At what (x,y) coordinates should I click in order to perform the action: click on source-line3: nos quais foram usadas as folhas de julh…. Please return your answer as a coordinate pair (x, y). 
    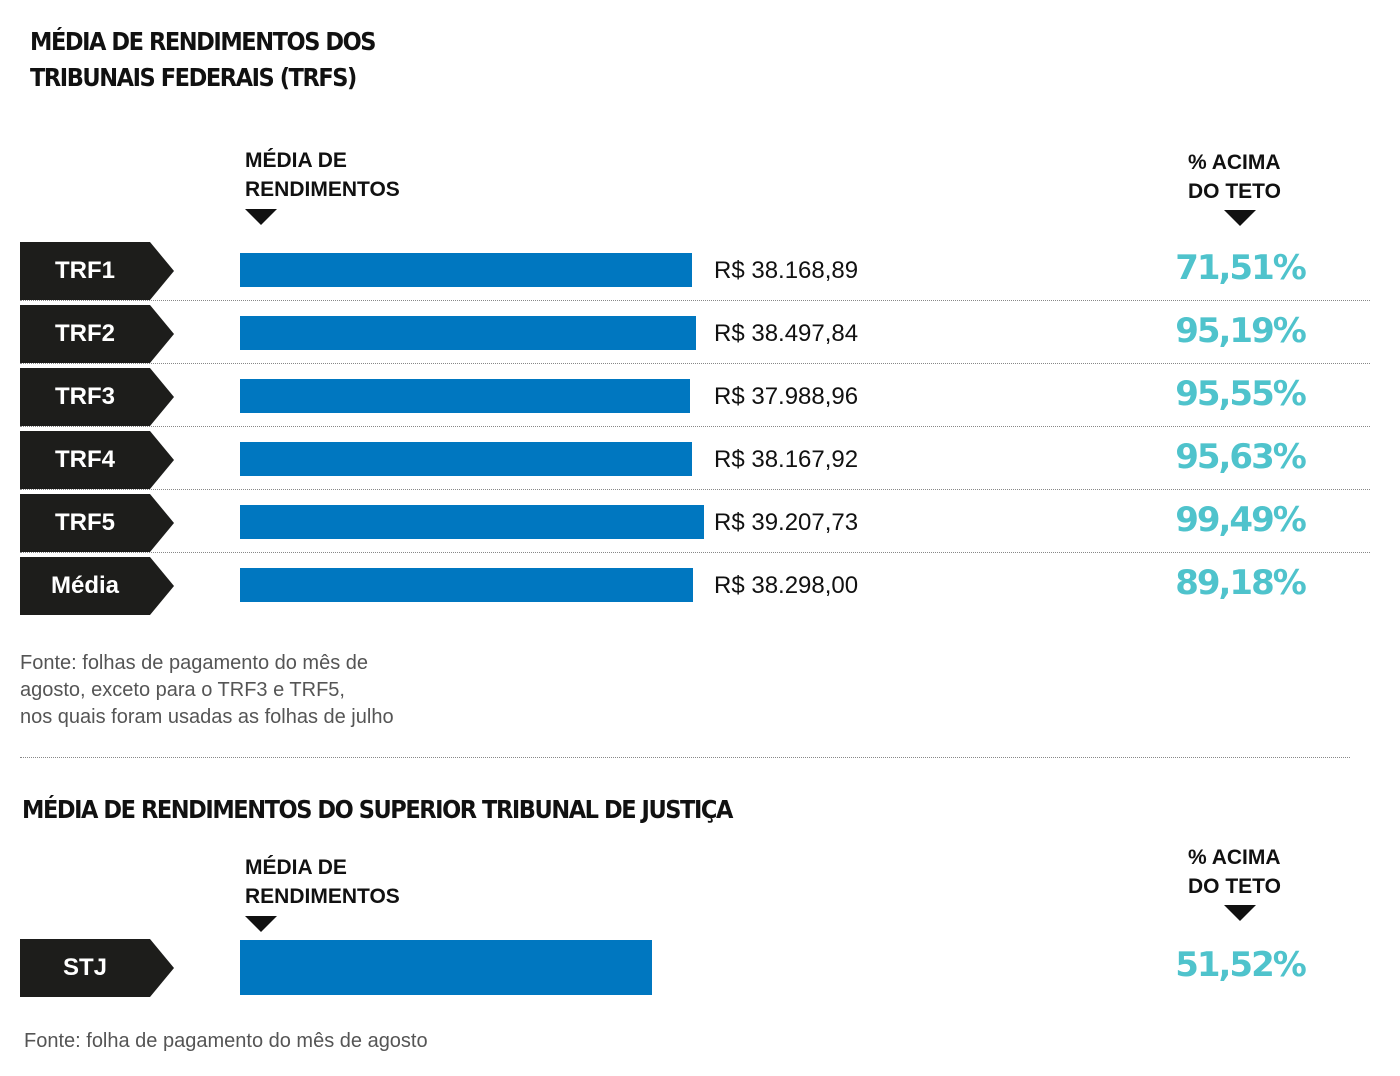
    Looking at the image, I should click on (207, 717).